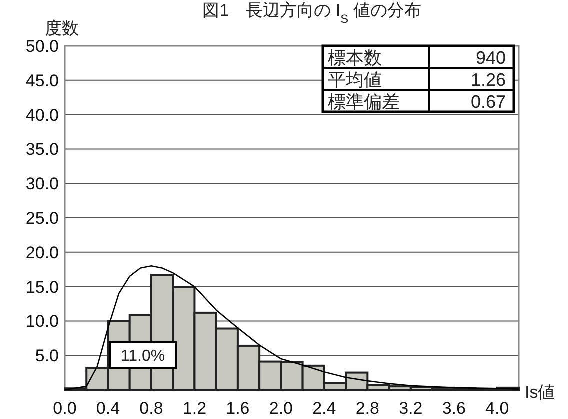  Describe the element at coordinates (62, 28) in the screenshot. I see `y-axis-title: 度数` at that location.